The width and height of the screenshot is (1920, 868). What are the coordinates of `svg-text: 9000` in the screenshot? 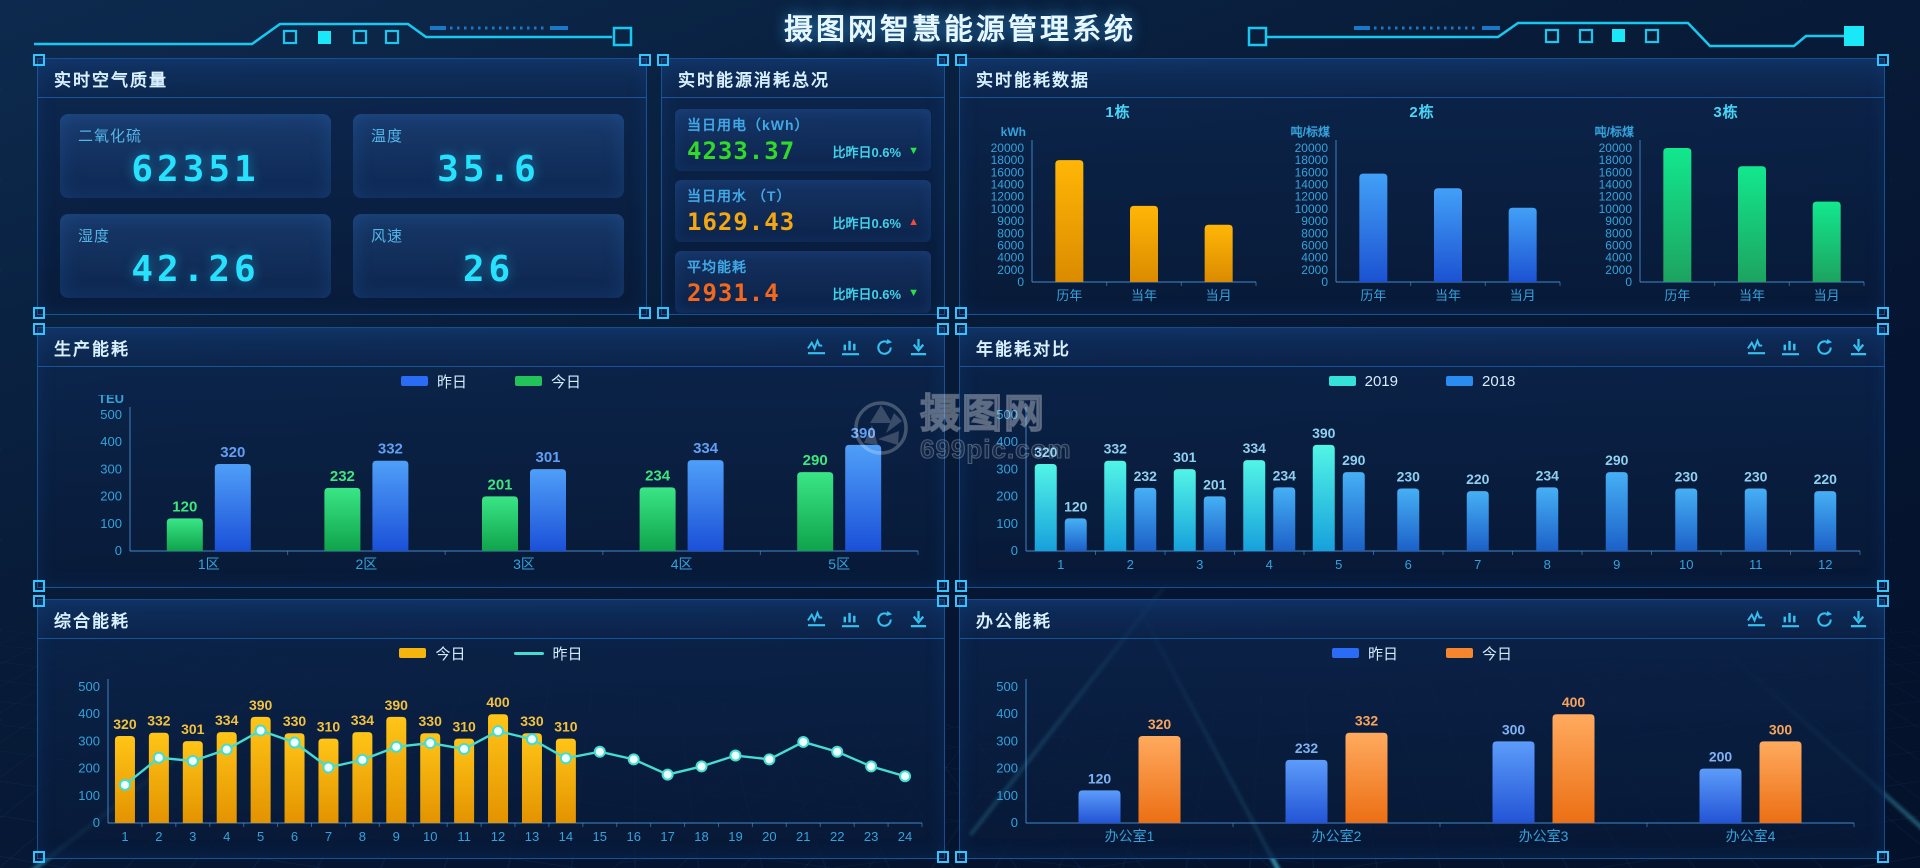 It's located at (1010, 221).